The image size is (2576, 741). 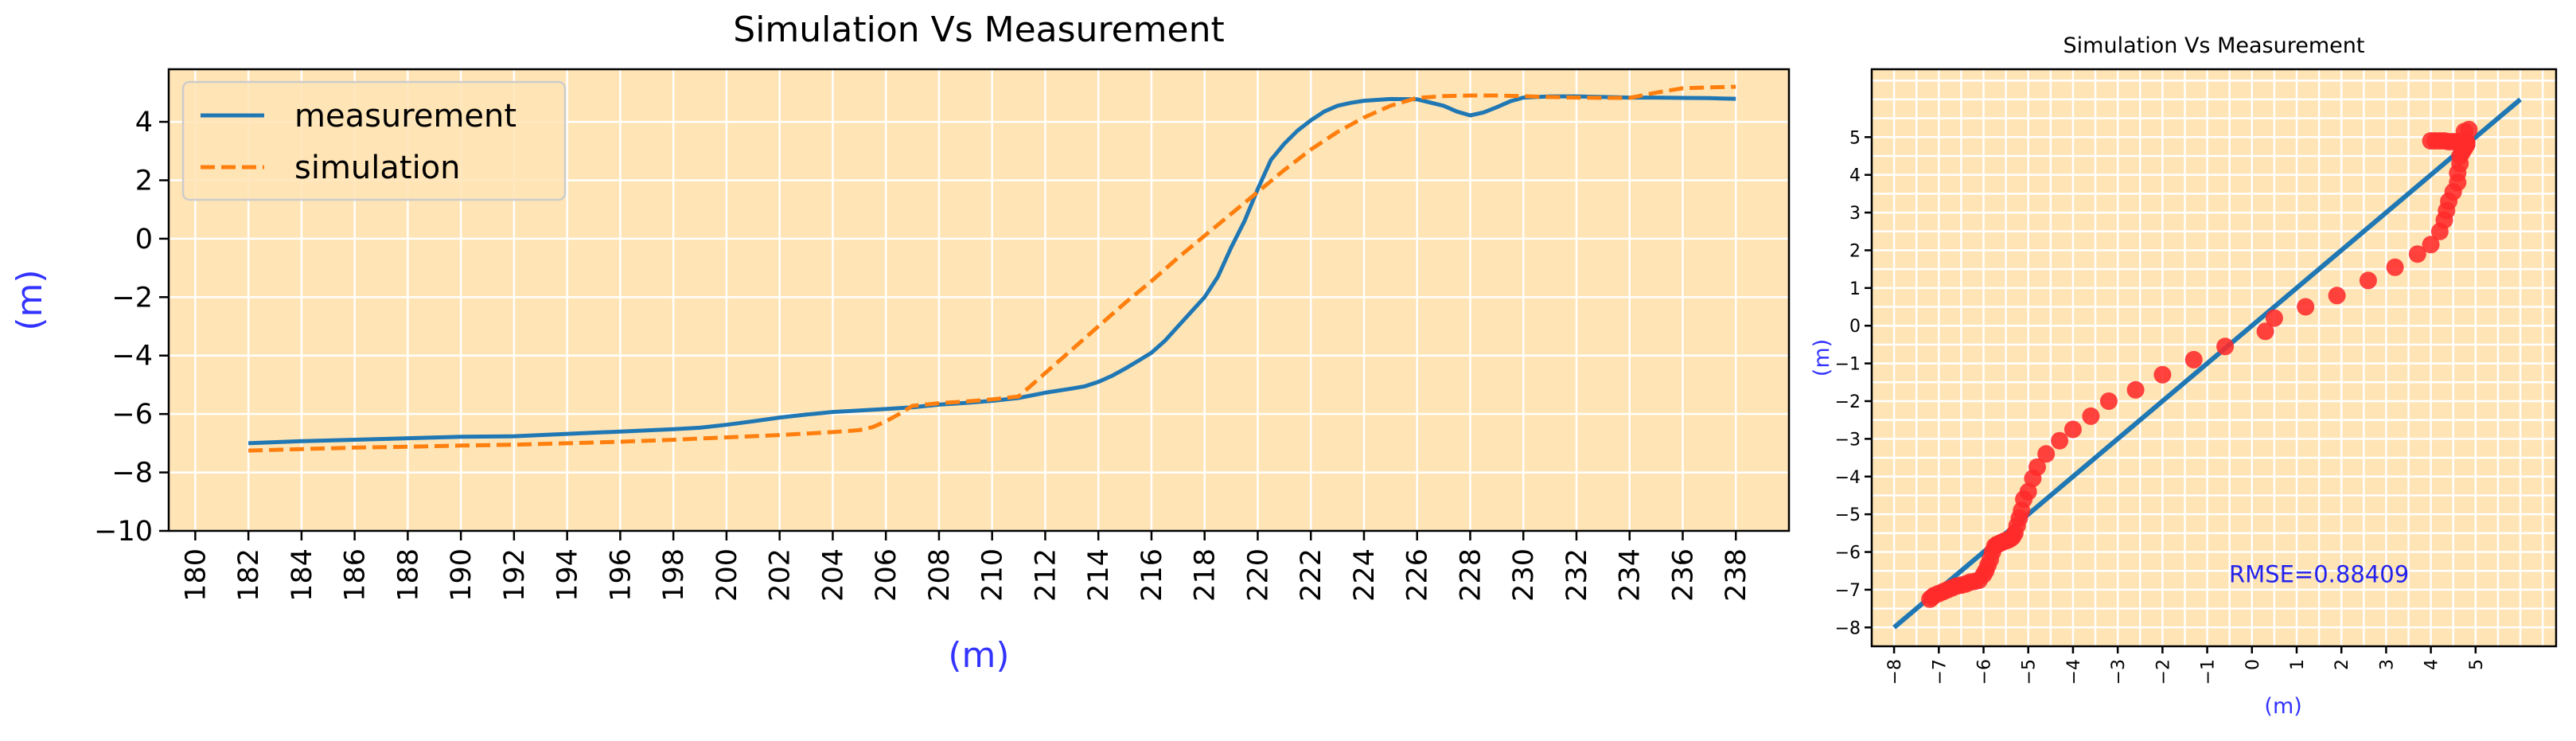 I want to click on x-tick-label: 224, so click(x=1365, y=575).